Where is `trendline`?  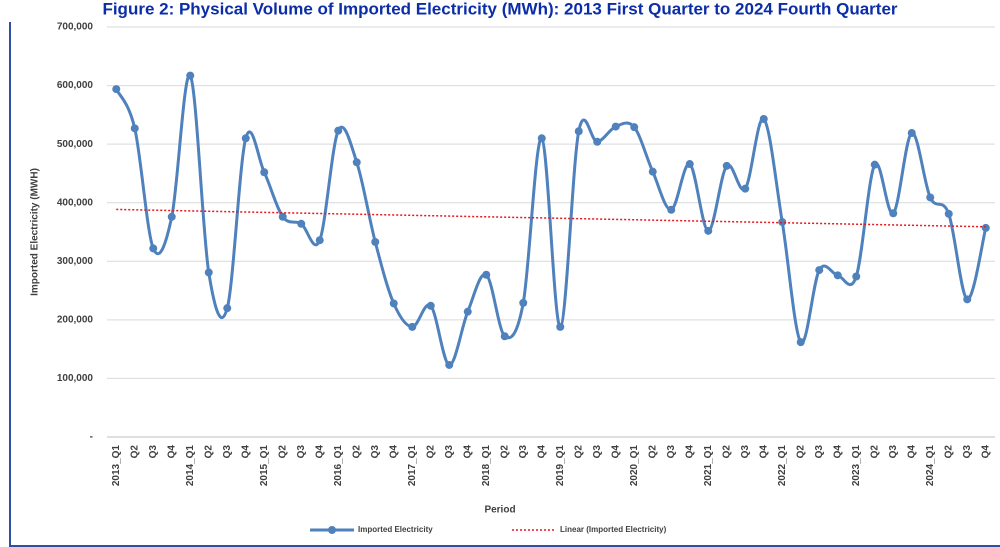
trendline is located at coordinates (551, 218).